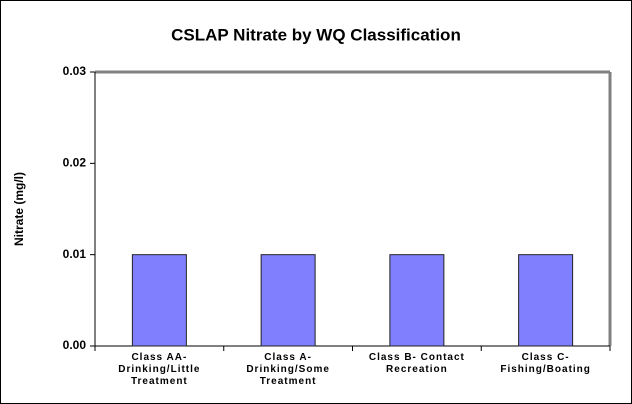  What do you see at coordinates (75, 71) in the screenshot?
I see `y-tick-label: 0.03` at bounding box center [75, 71].